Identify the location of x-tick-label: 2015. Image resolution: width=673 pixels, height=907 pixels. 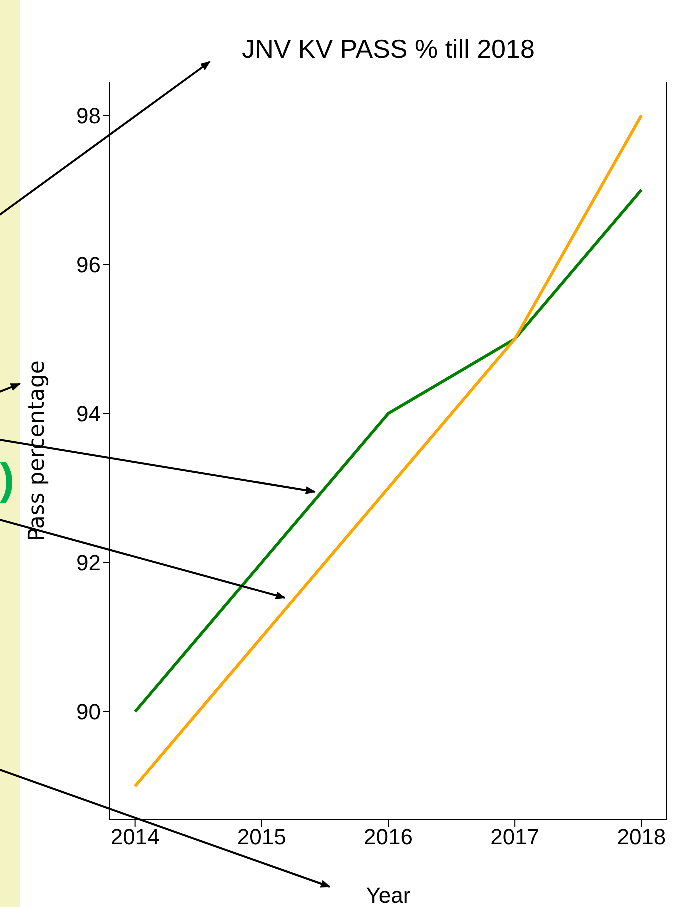
(261, 837).